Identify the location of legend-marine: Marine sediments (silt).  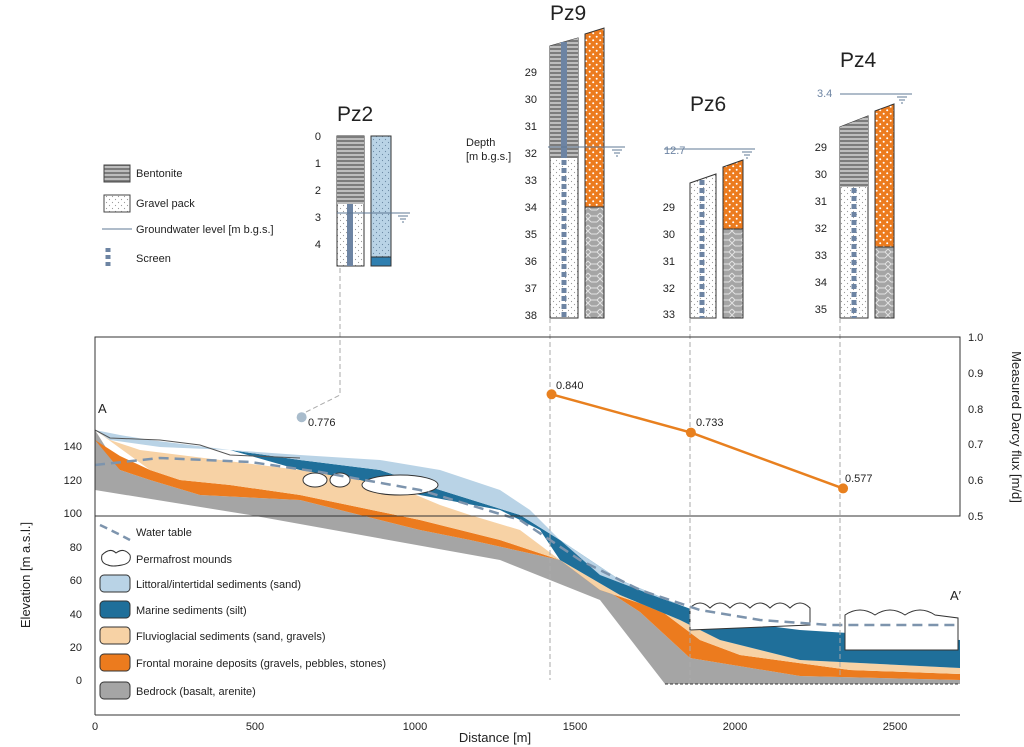
(191, 611).